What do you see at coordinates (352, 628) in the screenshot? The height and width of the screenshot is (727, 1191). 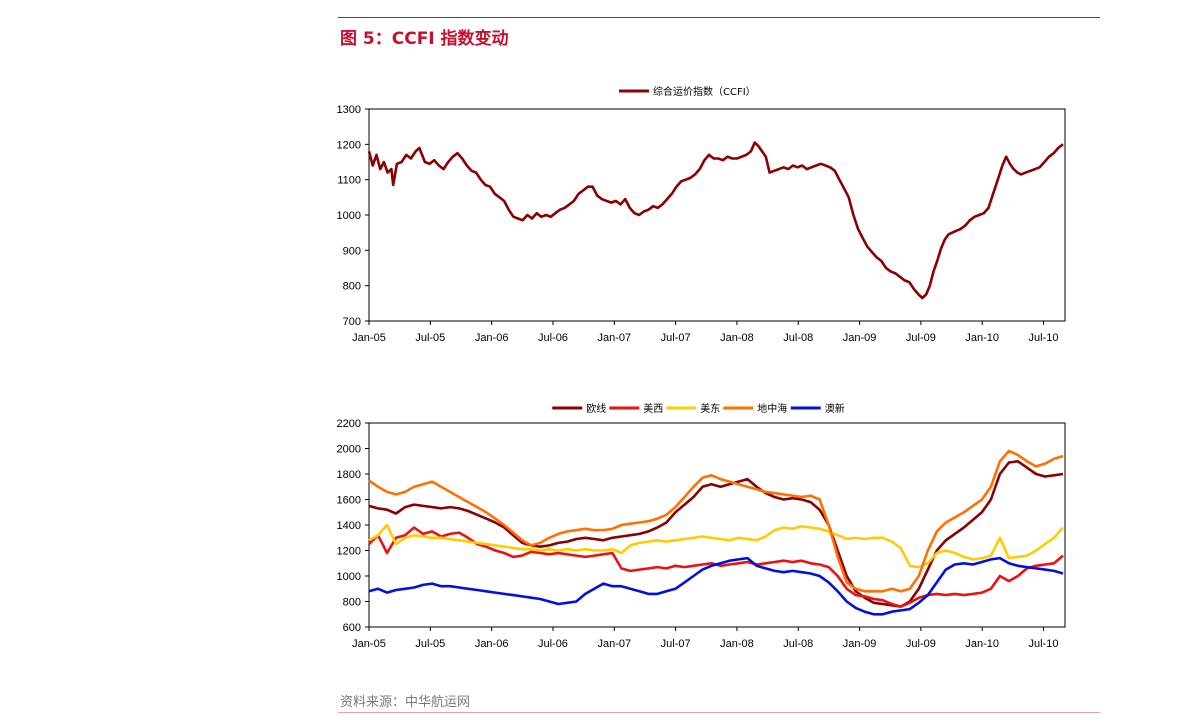 I see `y-tick-label: 600` at bounding box center [352, 628].